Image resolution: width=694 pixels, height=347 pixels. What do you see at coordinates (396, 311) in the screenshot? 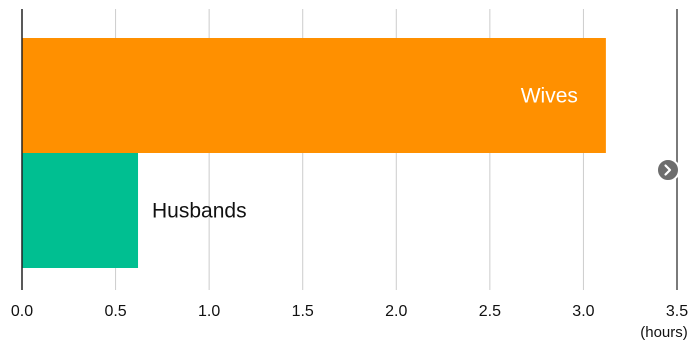
I see `x-tick-label: 2.0` at bounding box center [396, 311].